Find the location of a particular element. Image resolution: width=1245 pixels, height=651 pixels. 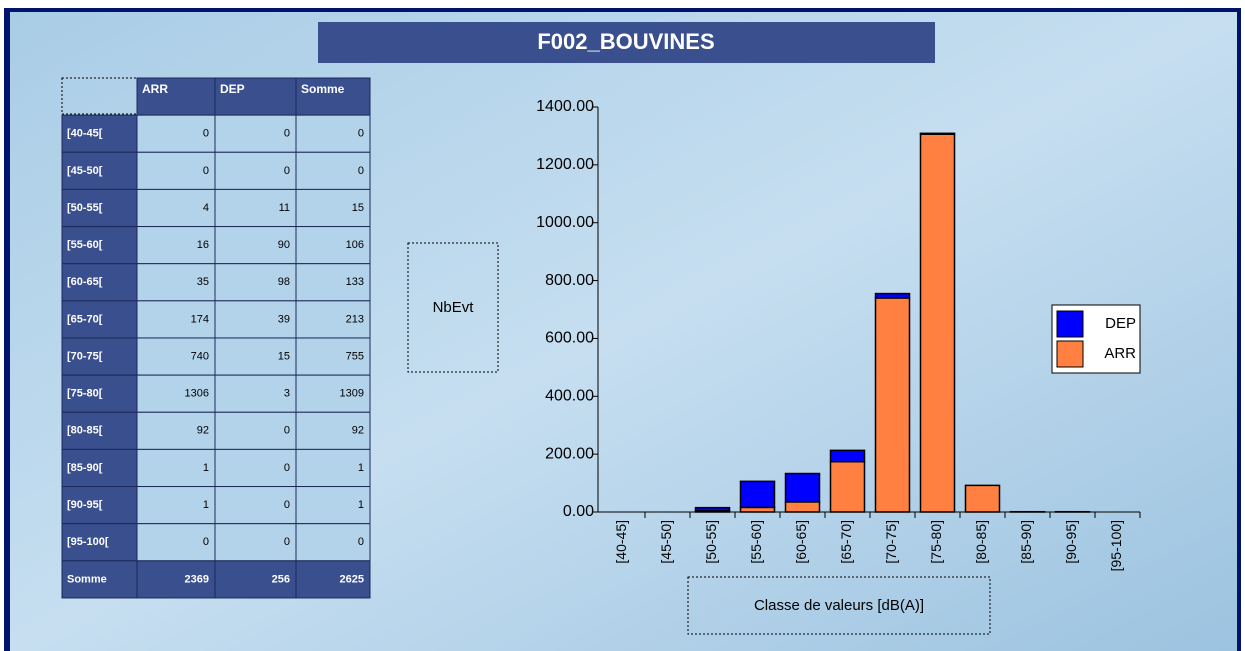

cell-value: 2625 is located at coordinates (352, 579).